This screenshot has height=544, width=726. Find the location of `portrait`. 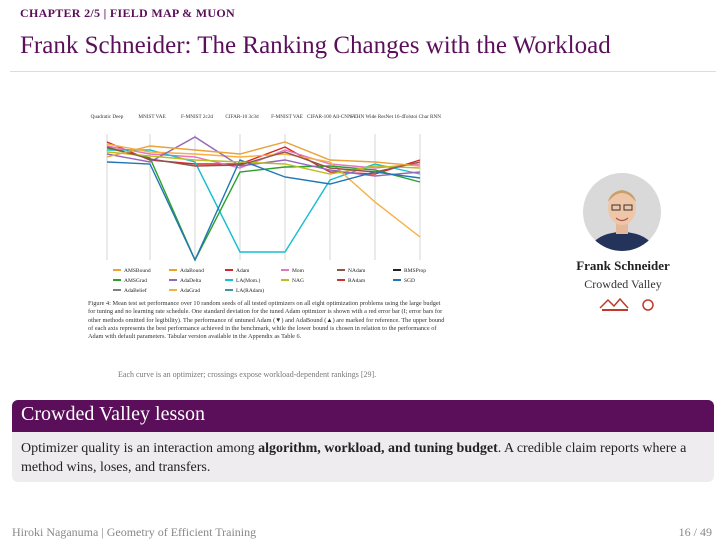

portrait is located at coordinates (622, 212).